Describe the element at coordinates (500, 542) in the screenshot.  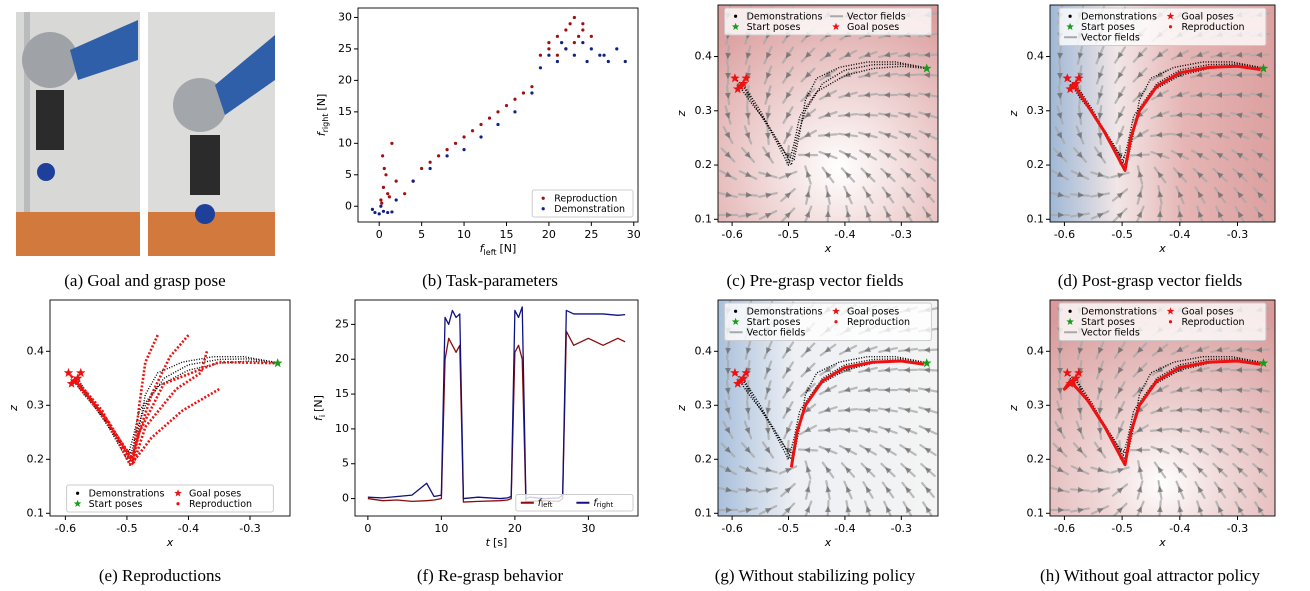
I see `x-axis-label-unit: [s]` at that location.